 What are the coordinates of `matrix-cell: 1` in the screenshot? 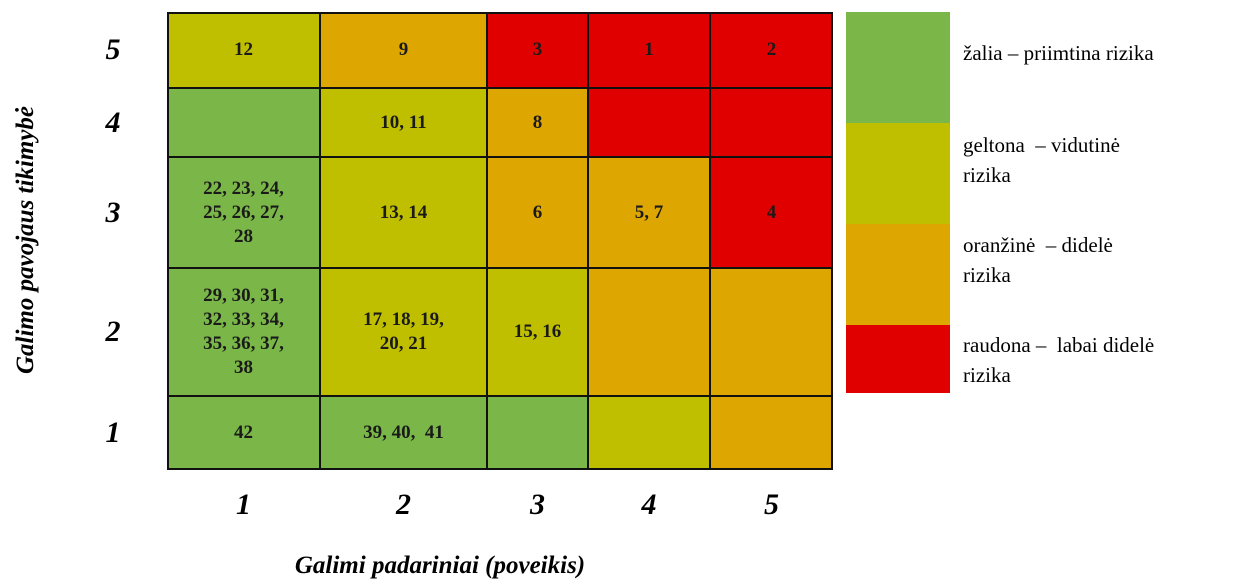 It's located at (649, 50).